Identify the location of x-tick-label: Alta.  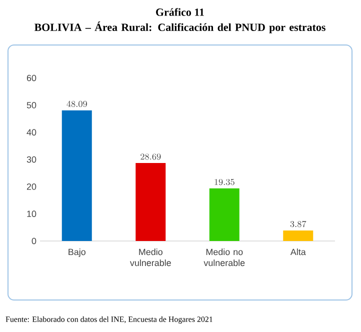
(298, 252).